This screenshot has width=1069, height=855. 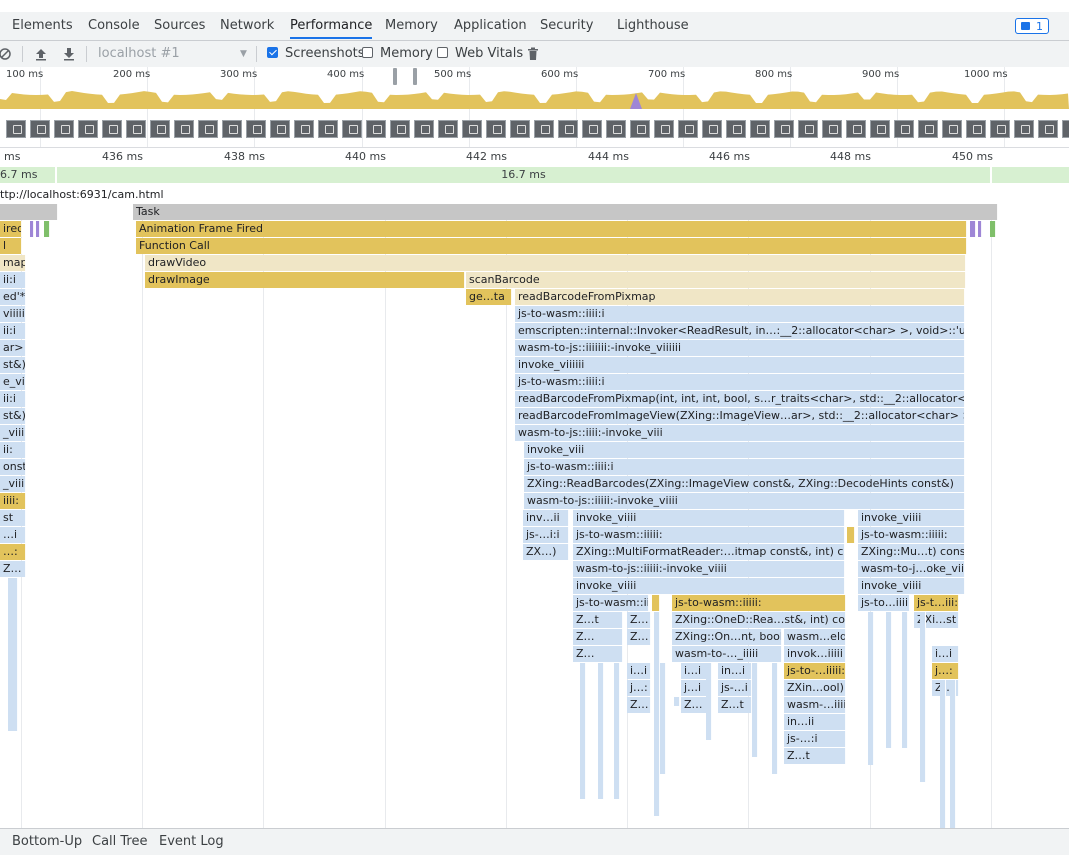 I want to click on selection-handle-left, so click(x=395, y=76).